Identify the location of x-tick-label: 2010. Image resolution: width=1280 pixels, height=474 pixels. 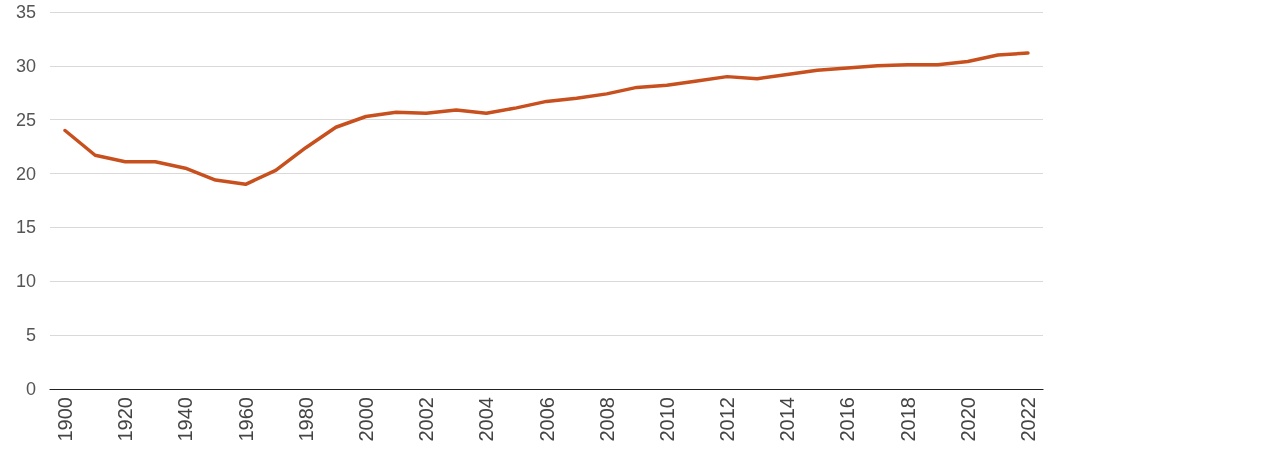
(666, 419).